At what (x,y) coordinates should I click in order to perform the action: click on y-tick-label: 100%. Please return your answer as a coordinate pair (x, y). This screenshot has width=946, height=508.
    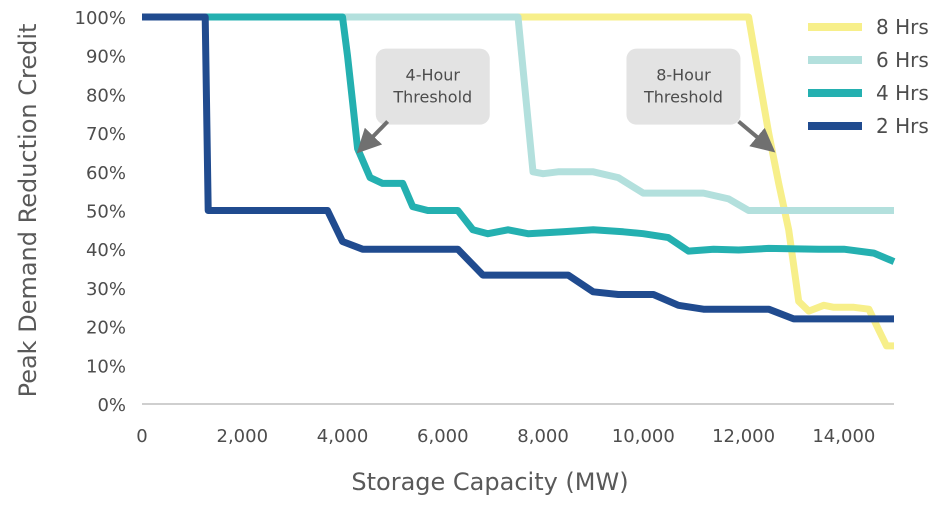
    Looking at the image, I should click on (100, 18).